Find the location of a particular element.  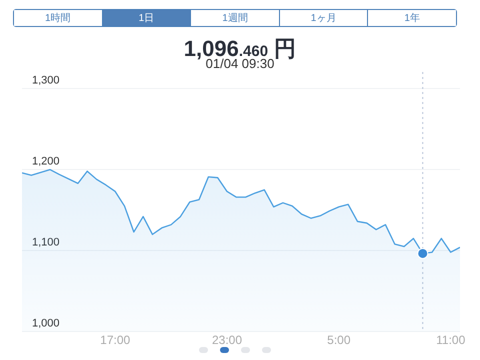

text: 1年 is located at coordinates (411, 18).